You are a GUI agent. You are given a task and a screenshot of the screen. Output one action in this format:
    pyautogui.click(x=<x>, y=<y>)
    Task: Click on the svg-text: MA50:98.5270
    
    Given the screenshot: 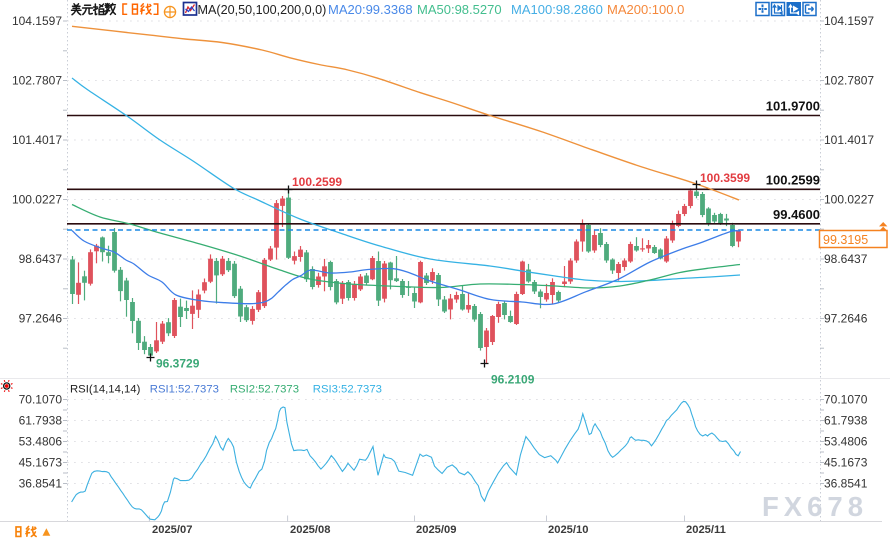 What is the action you would take?
    pyautogui.click(x=459, y=9)
    